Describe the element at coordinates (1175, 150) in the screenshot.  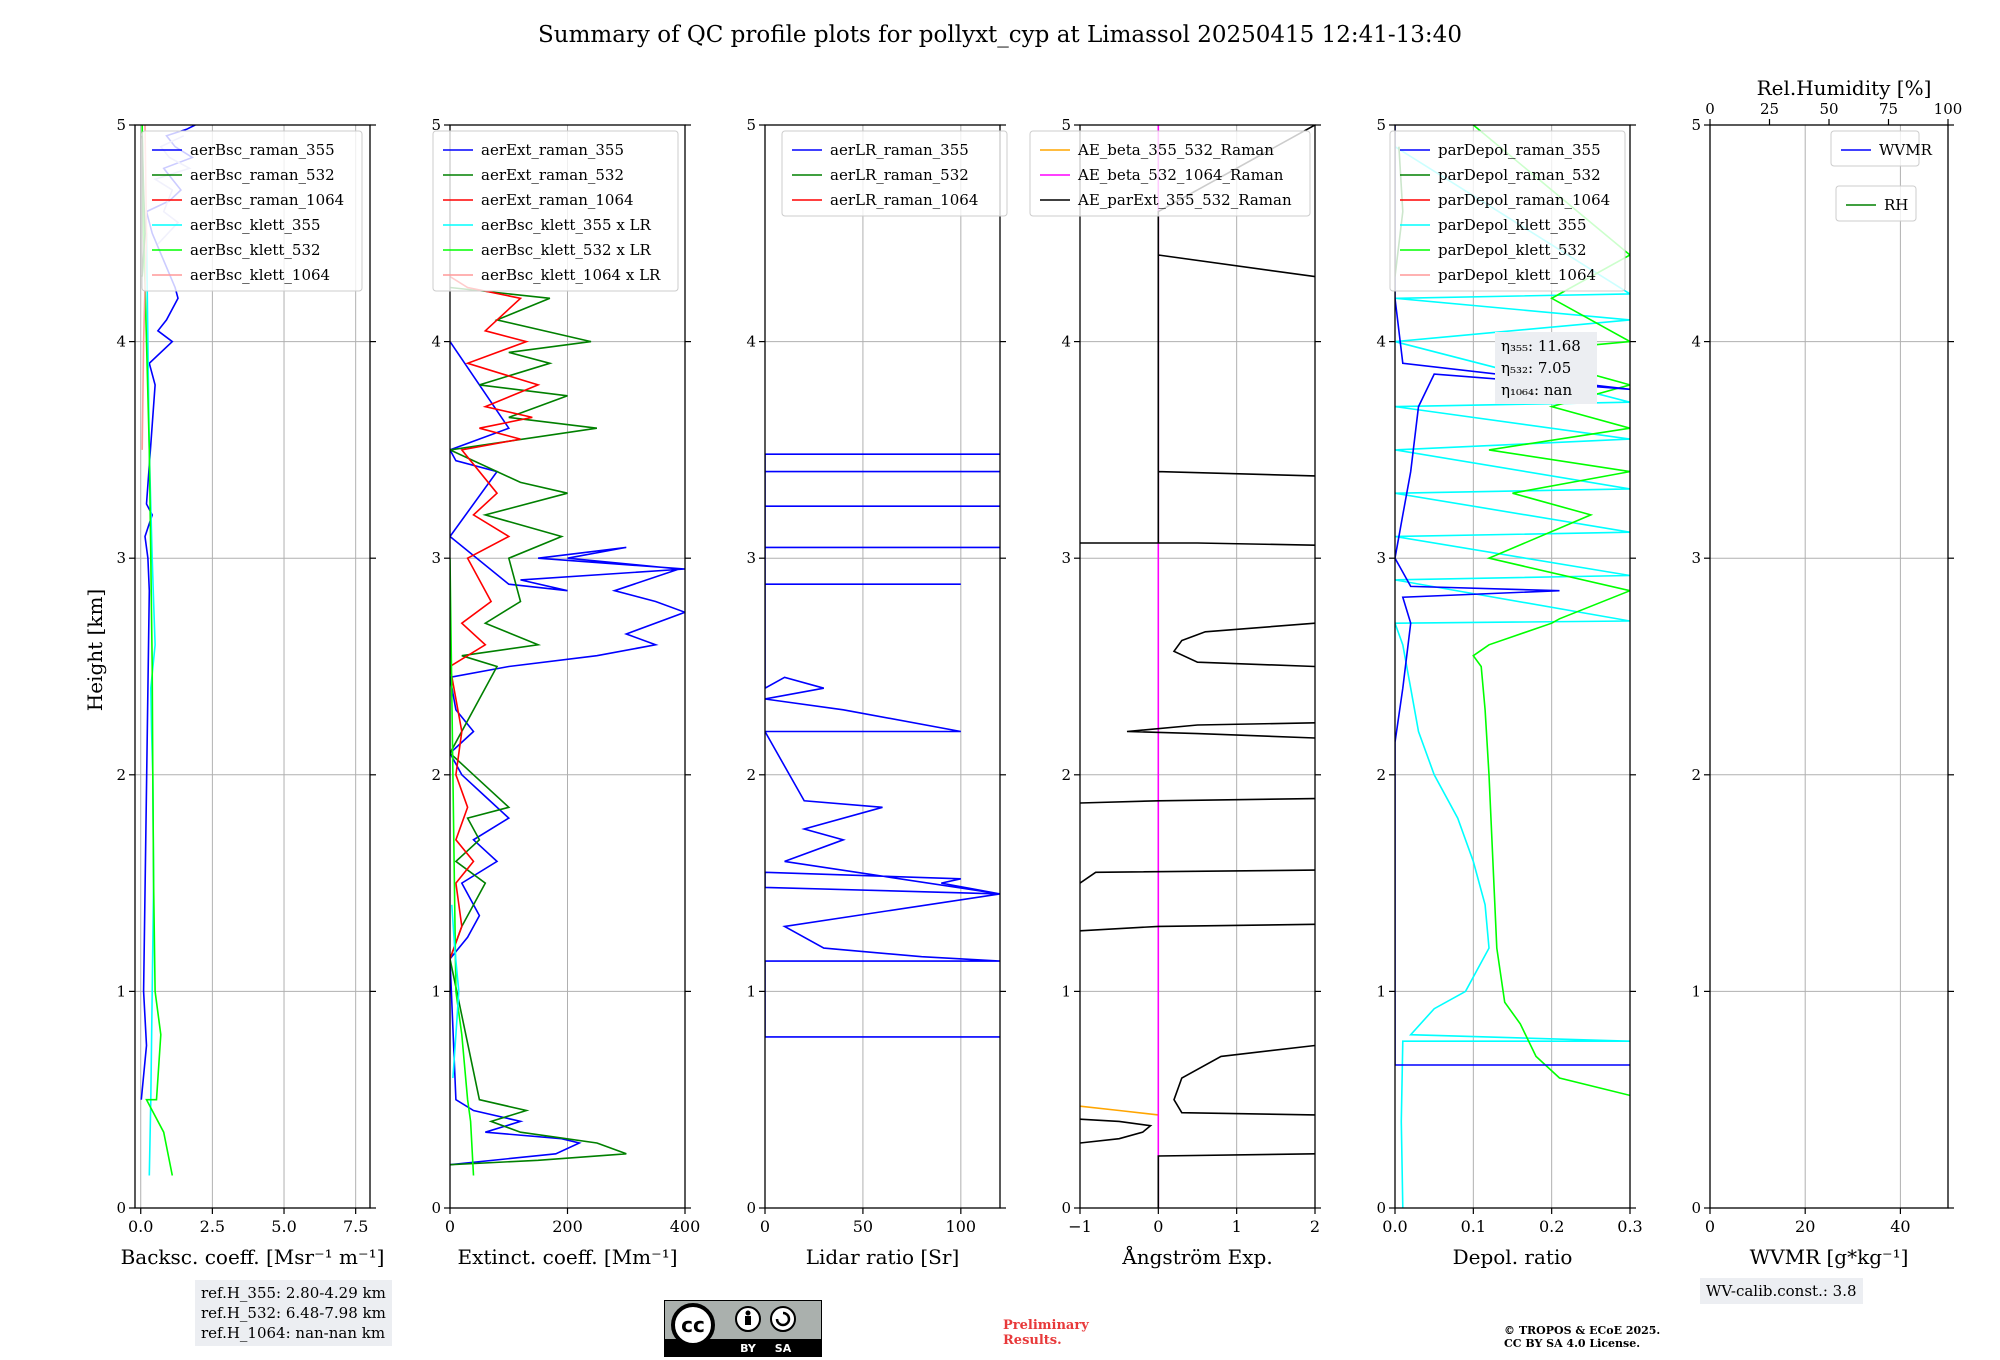
I see `legend-label: AE_beta_355_532_Raman` at that location.